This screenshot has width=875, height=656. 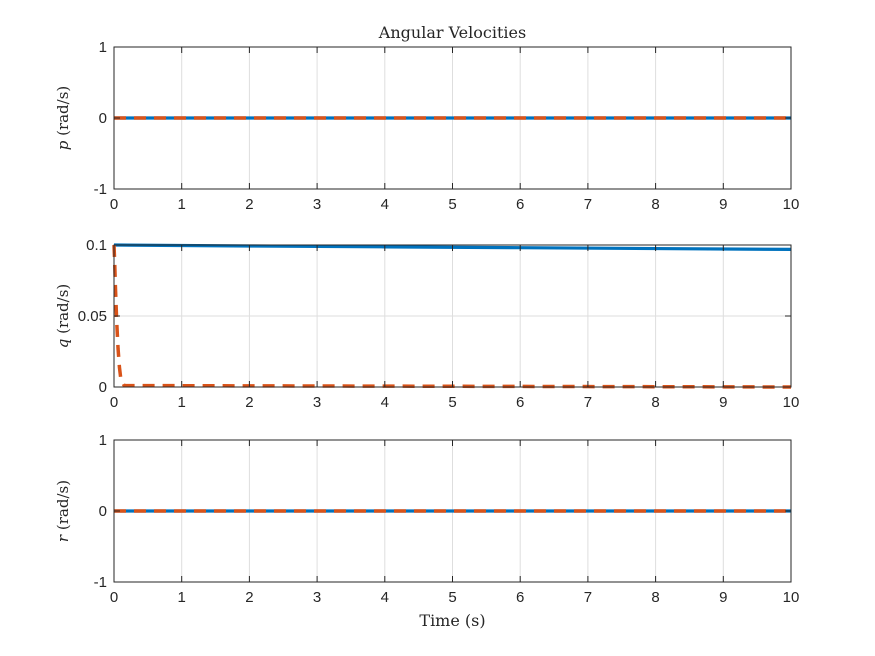 I want to click on y-axis-symbol: p, so click(x=63, y=145).